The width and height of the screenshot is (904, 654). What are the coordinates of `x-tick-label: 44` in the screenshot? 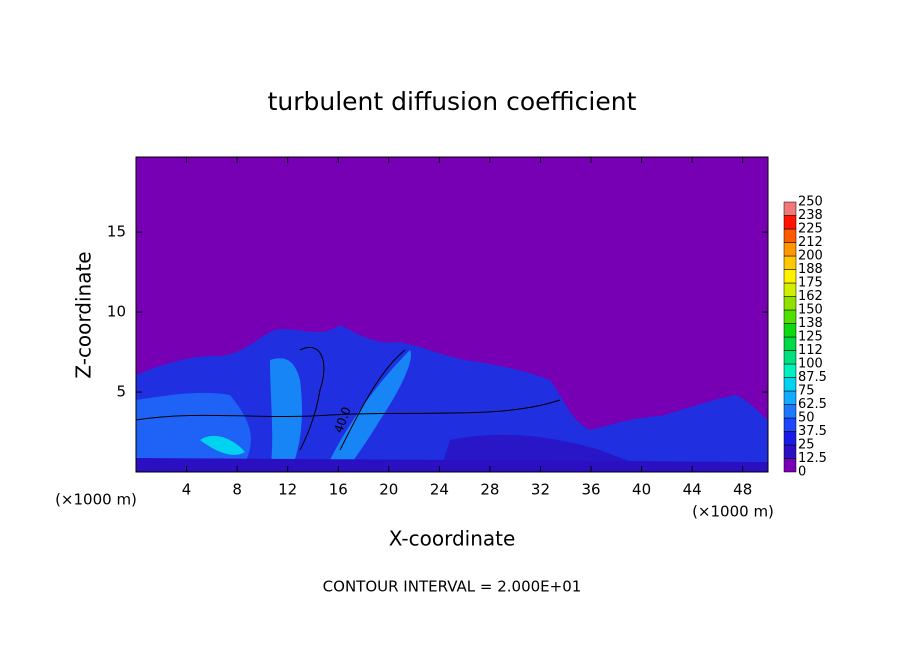 It's located at (692, 490).